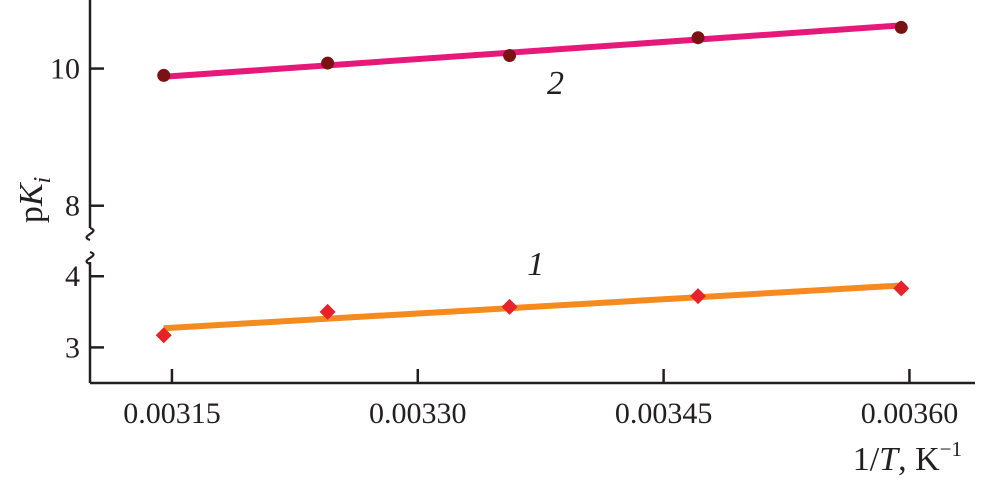 This screenshot has width=988, height=483. Describe the element at coordinates (555, 83) in the screenshot. I see `series-2-label: 2` at that location.